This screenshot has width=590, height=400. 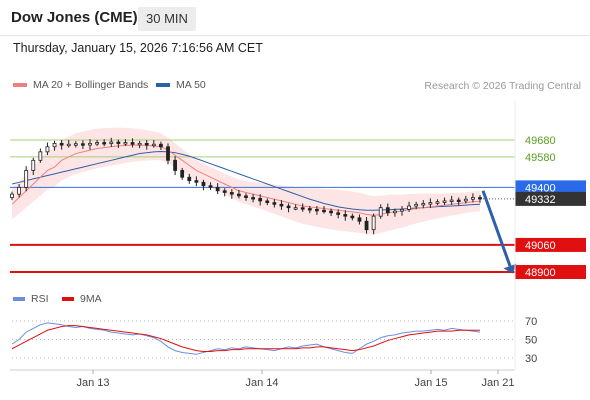 I want to click on ma50-swatch, so click(x=163, y=85).